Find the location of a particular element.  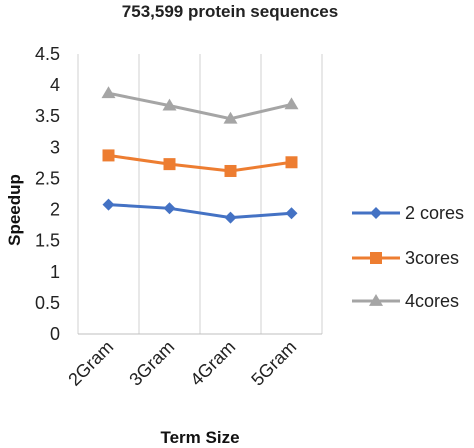

x-axis-label: Term Size is located at coordinates (199, 437).